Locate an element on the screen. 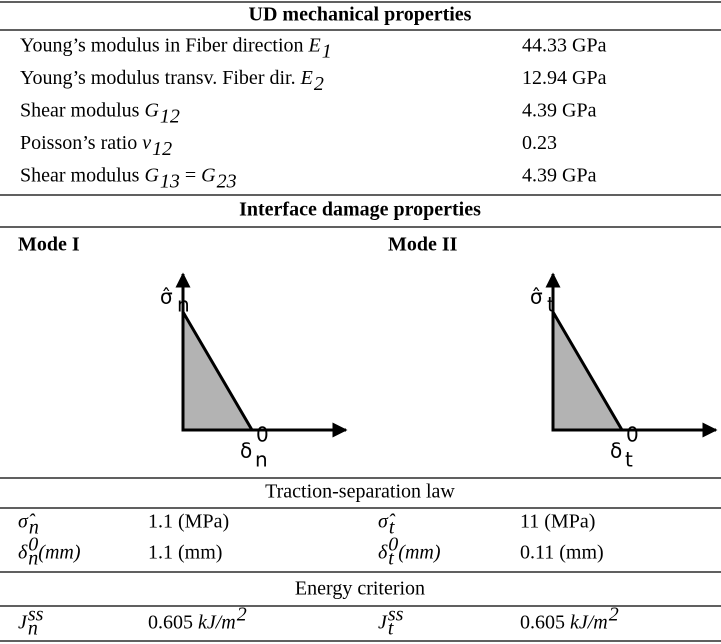  separation-sub: t is located at coordinates (629, 460).